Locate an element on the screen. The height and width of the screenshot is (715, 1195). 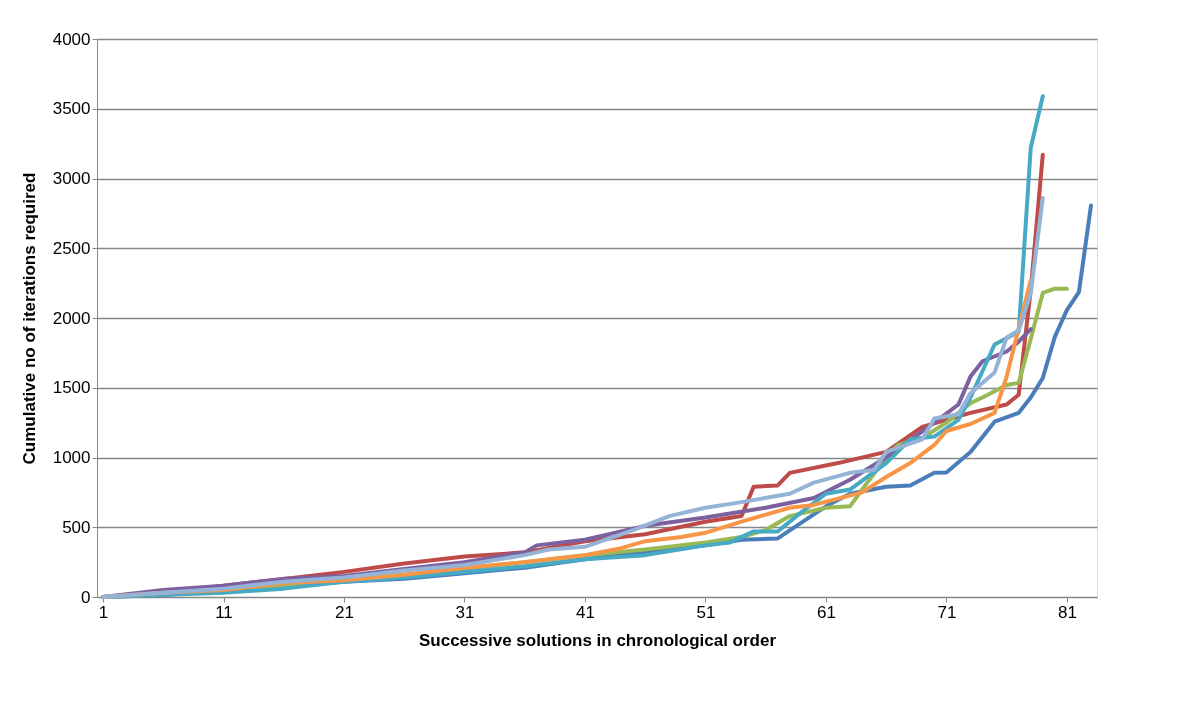
y-tick-label: 1500 is located at coordinates (71, 388).